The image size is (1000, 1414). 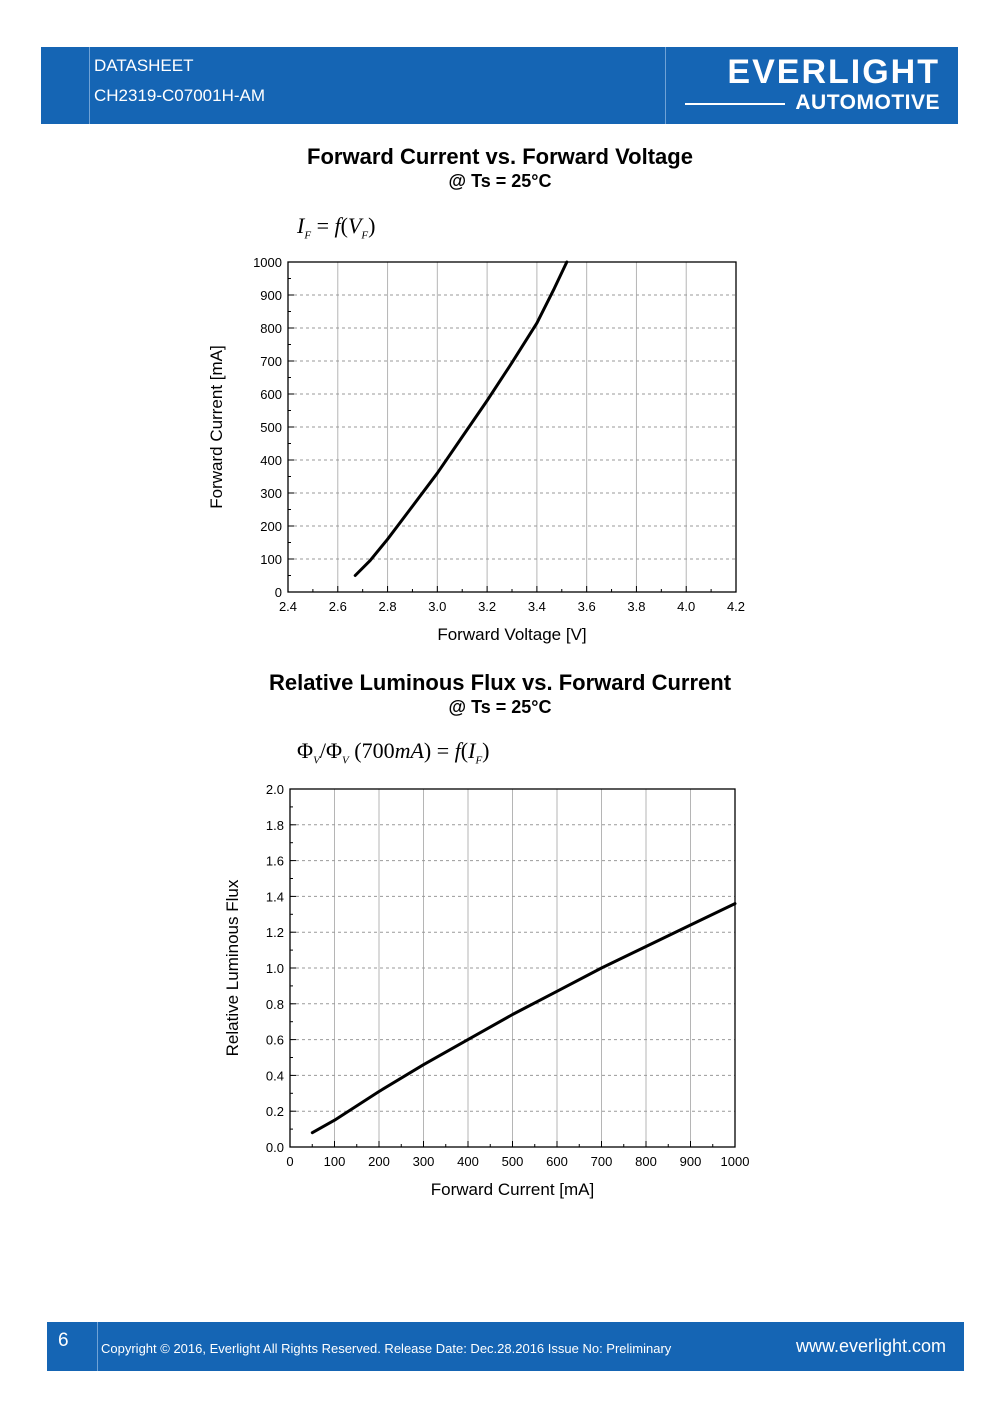 What do you see at coordinates (691, 1161) in the screenshot?
I see `chart2-xtick-label: 900` at bounding box center [691, 1161].